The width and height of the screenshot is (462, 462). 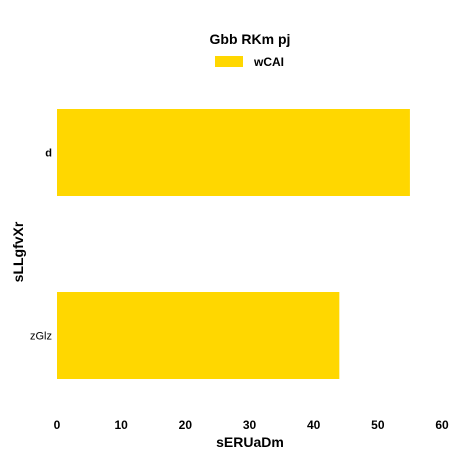 What do you see at coordinates (250, 39) in the screenshot?
I see `chart-title: Gbb RKm pj` at bounding box center [250, 39].